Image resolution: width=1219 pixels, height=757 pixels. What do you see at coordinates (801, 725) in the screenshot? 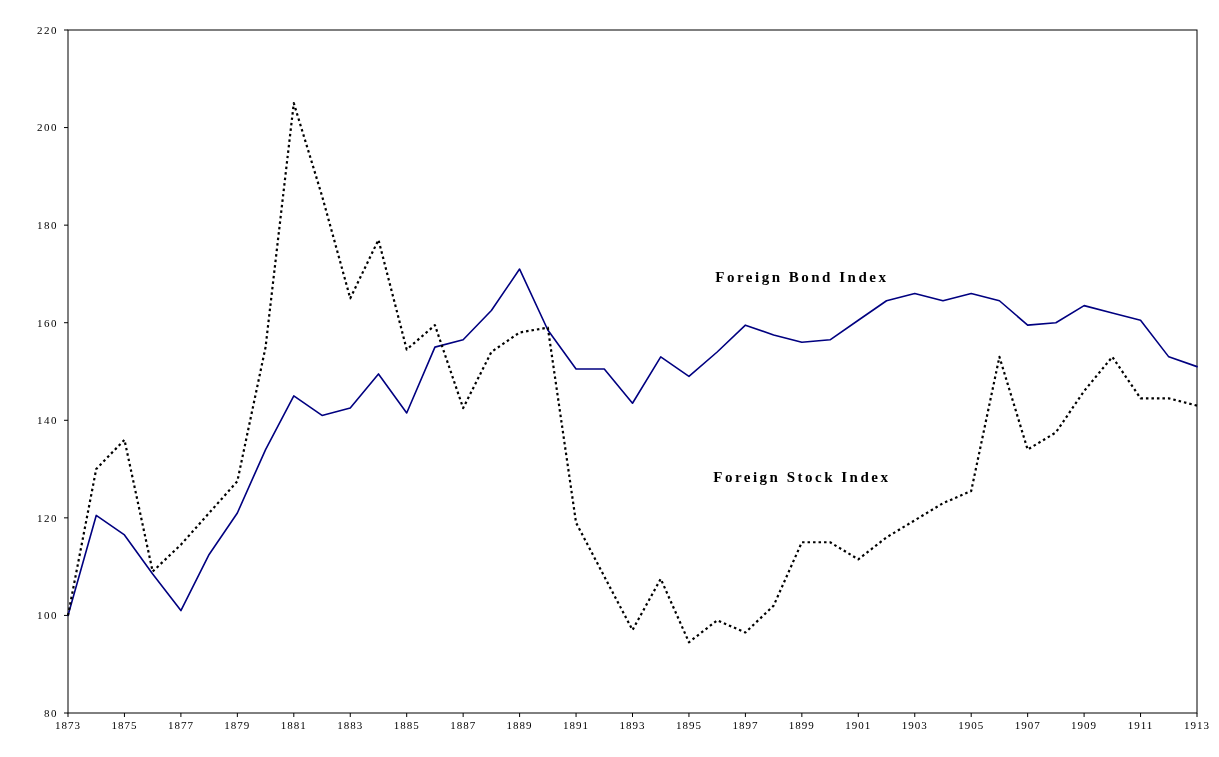
I see `x-tick-label: 1899` at bounding box center [801, 725].